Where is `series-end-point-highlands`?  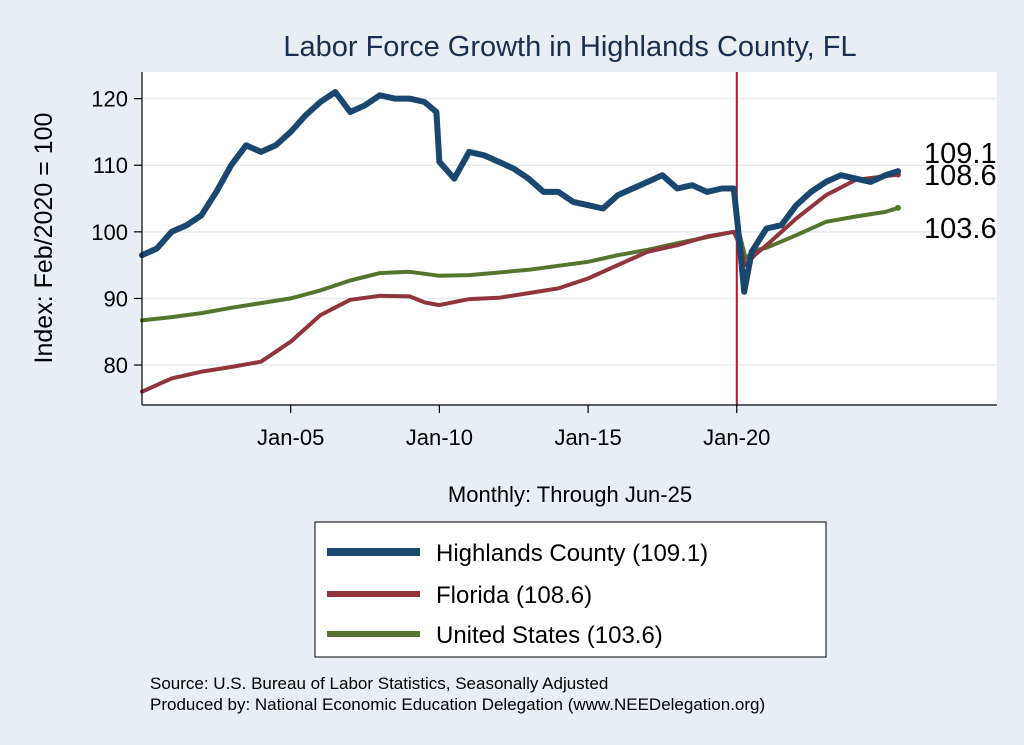 series-end-point-highlands is located at coordinates (897, 171).